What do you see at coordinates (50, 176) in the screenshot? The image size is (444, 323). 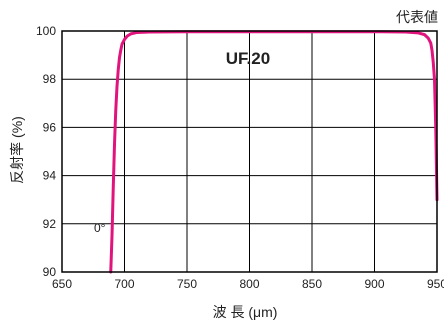 I see `y-tick-label: 94` at bounding box center [50, 176].